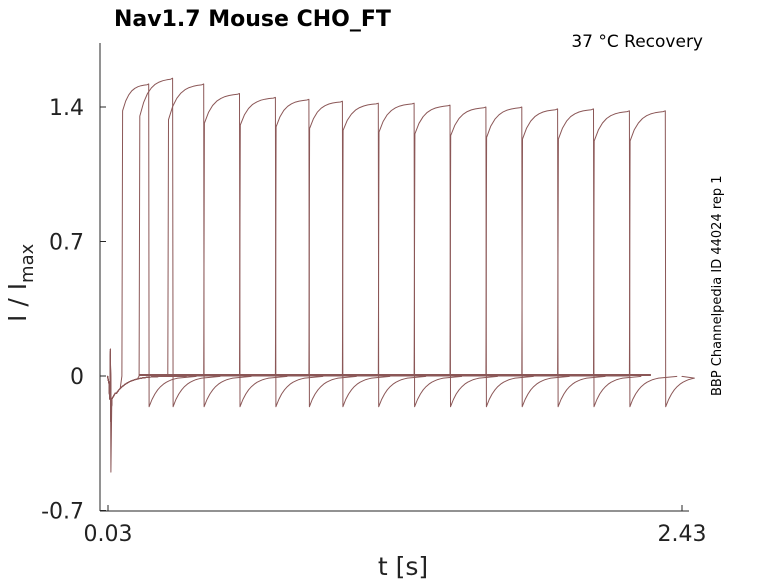 Image resolution: width=778 pixels, height=583 pixels. Describe the element at coordinates (395, 526) in the screenshot. I see `x-ticks: 0.03 2.43` at that location.